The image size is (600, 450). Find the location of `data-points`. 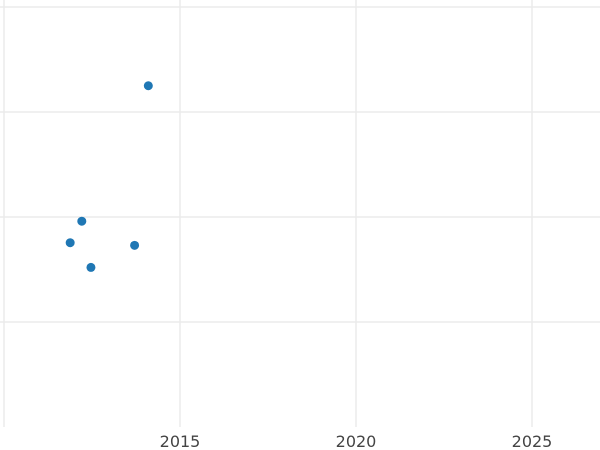

data-points is located at coordinates (109, 176).